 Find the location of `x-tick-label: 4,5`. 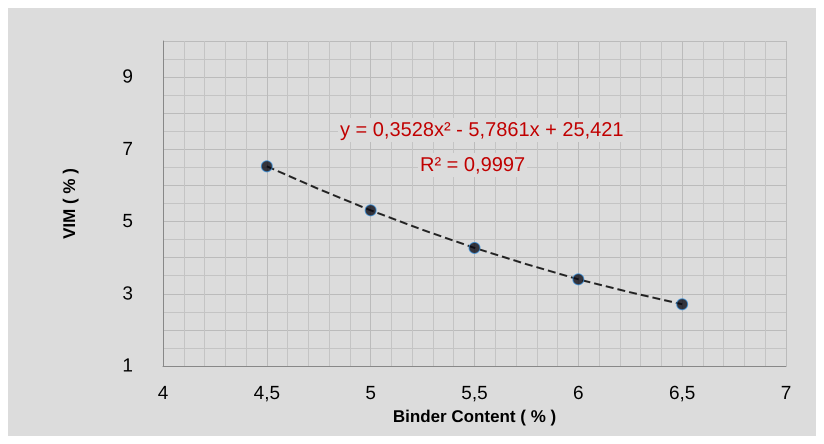

x-tick-label: 4,5 is located at coordinates (267, 393).